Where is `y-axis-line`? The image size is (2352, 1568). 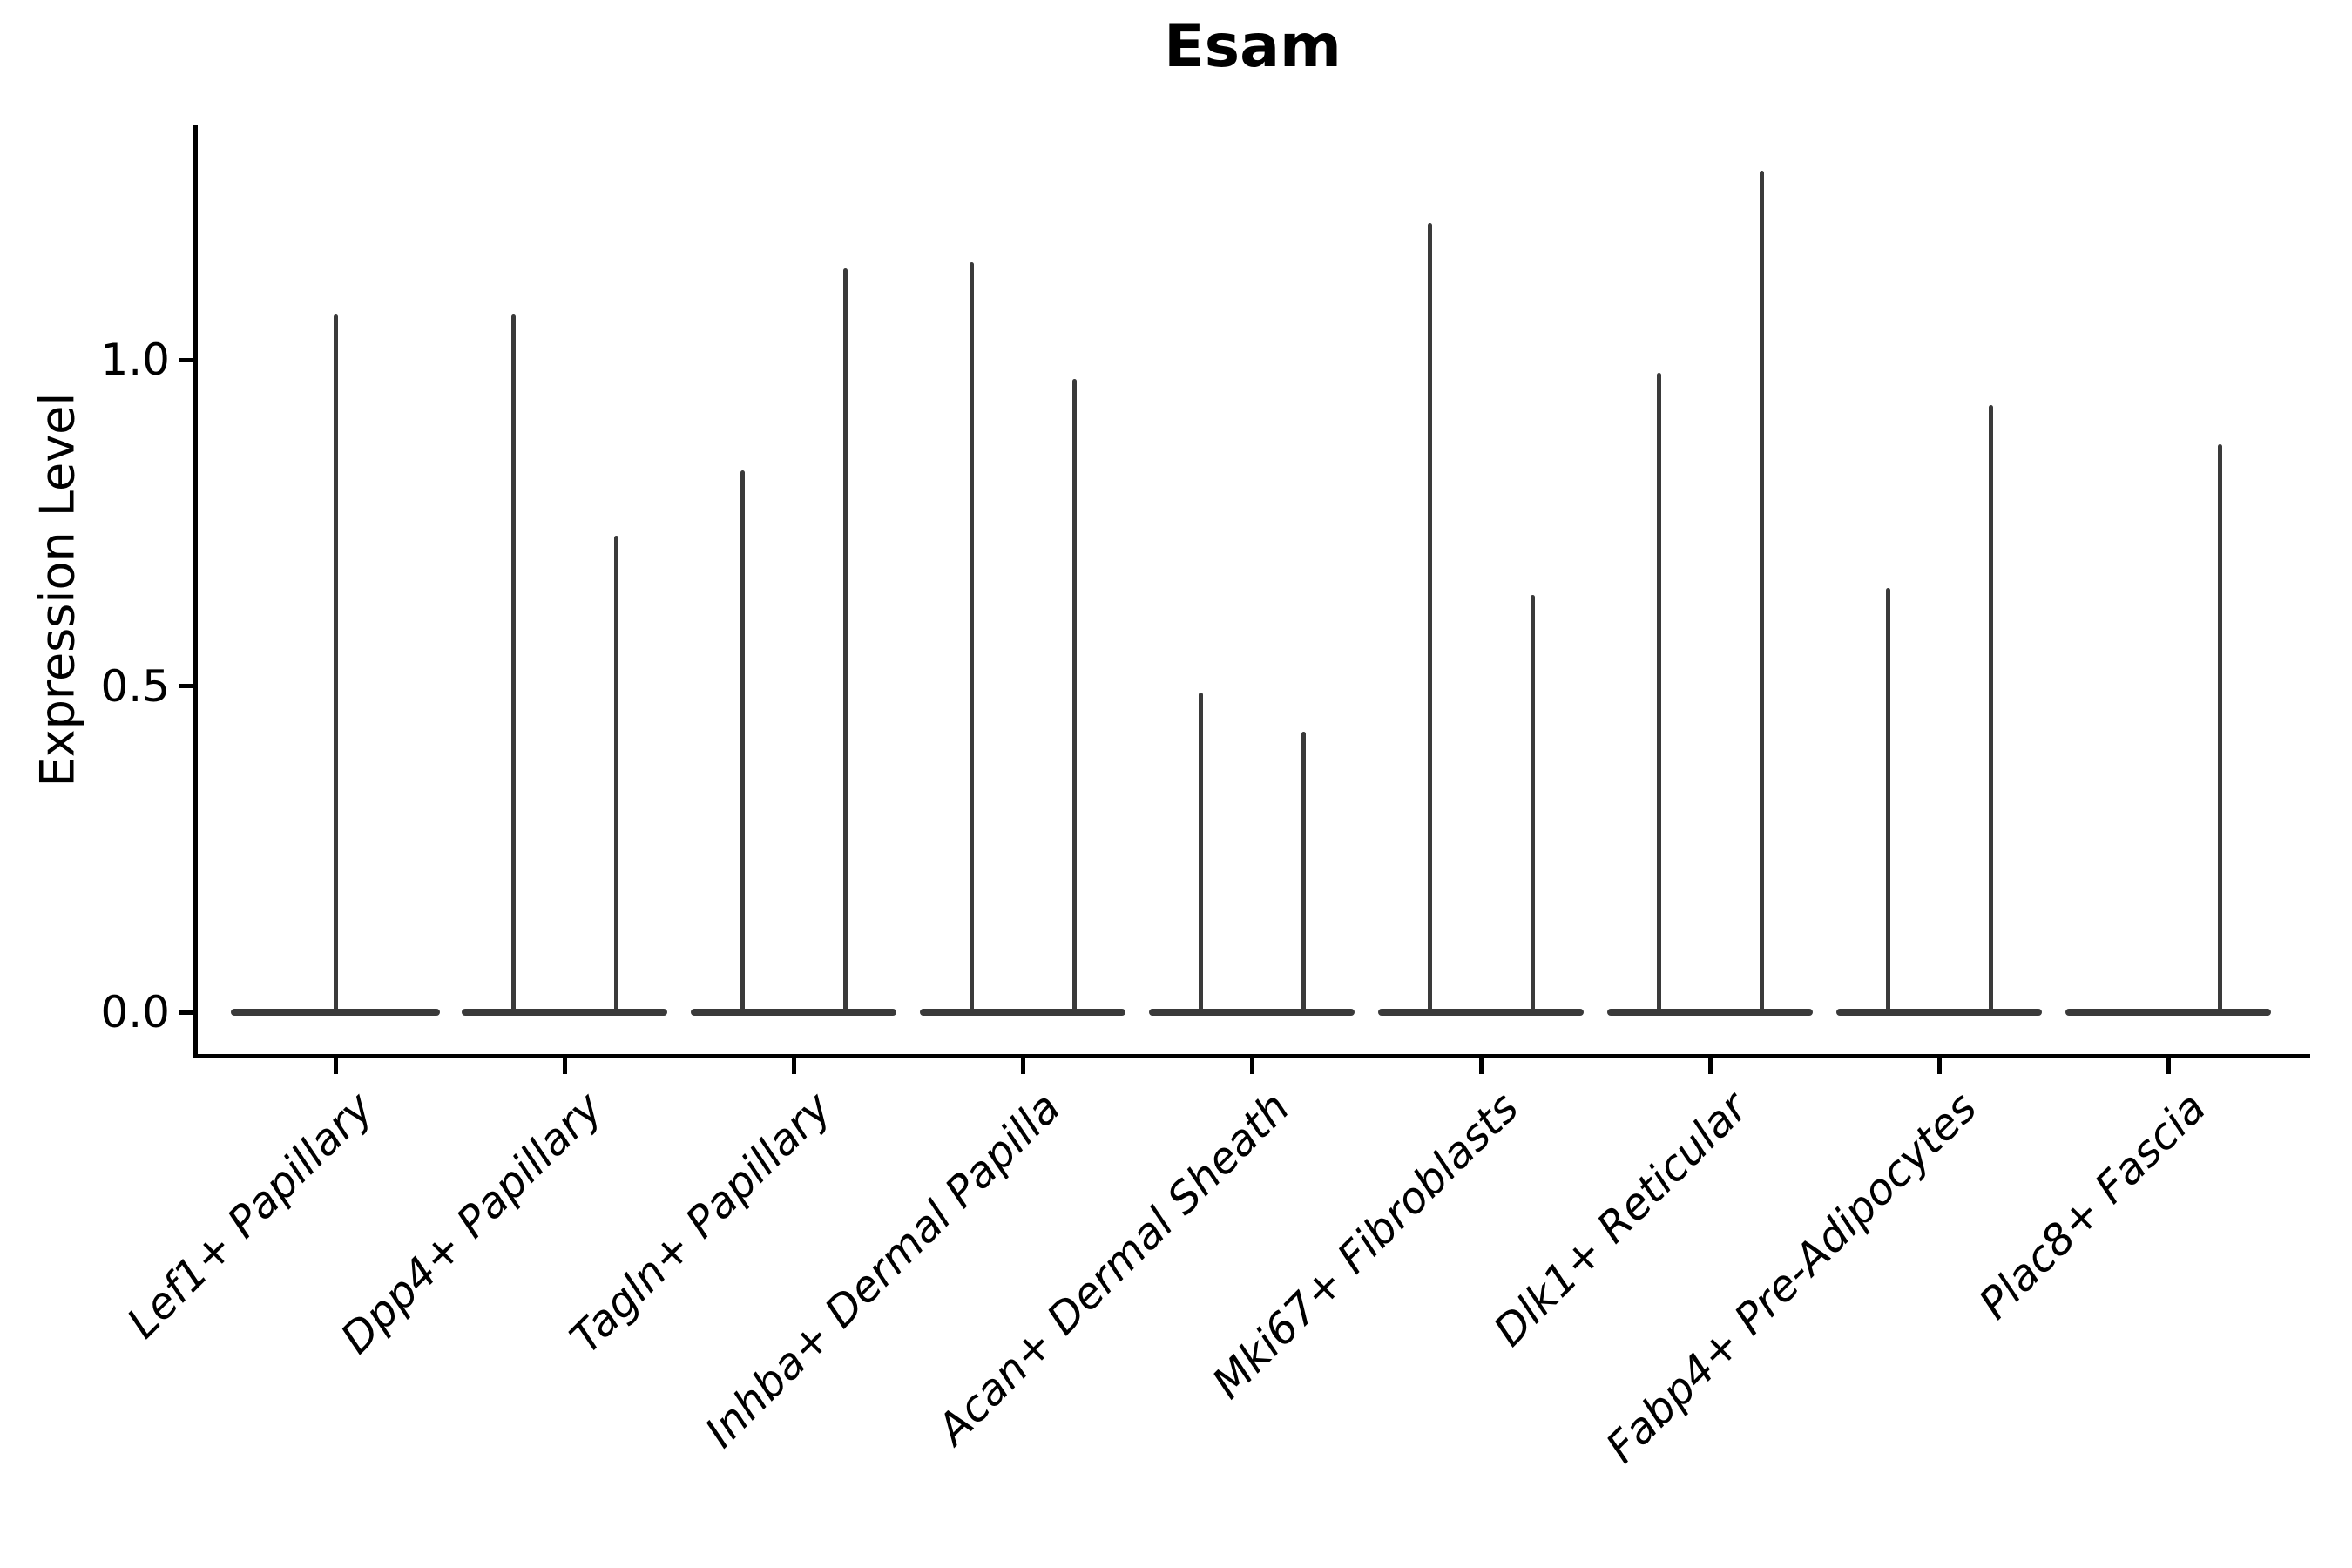 y-axis-line is located at coordinates (195, 591).